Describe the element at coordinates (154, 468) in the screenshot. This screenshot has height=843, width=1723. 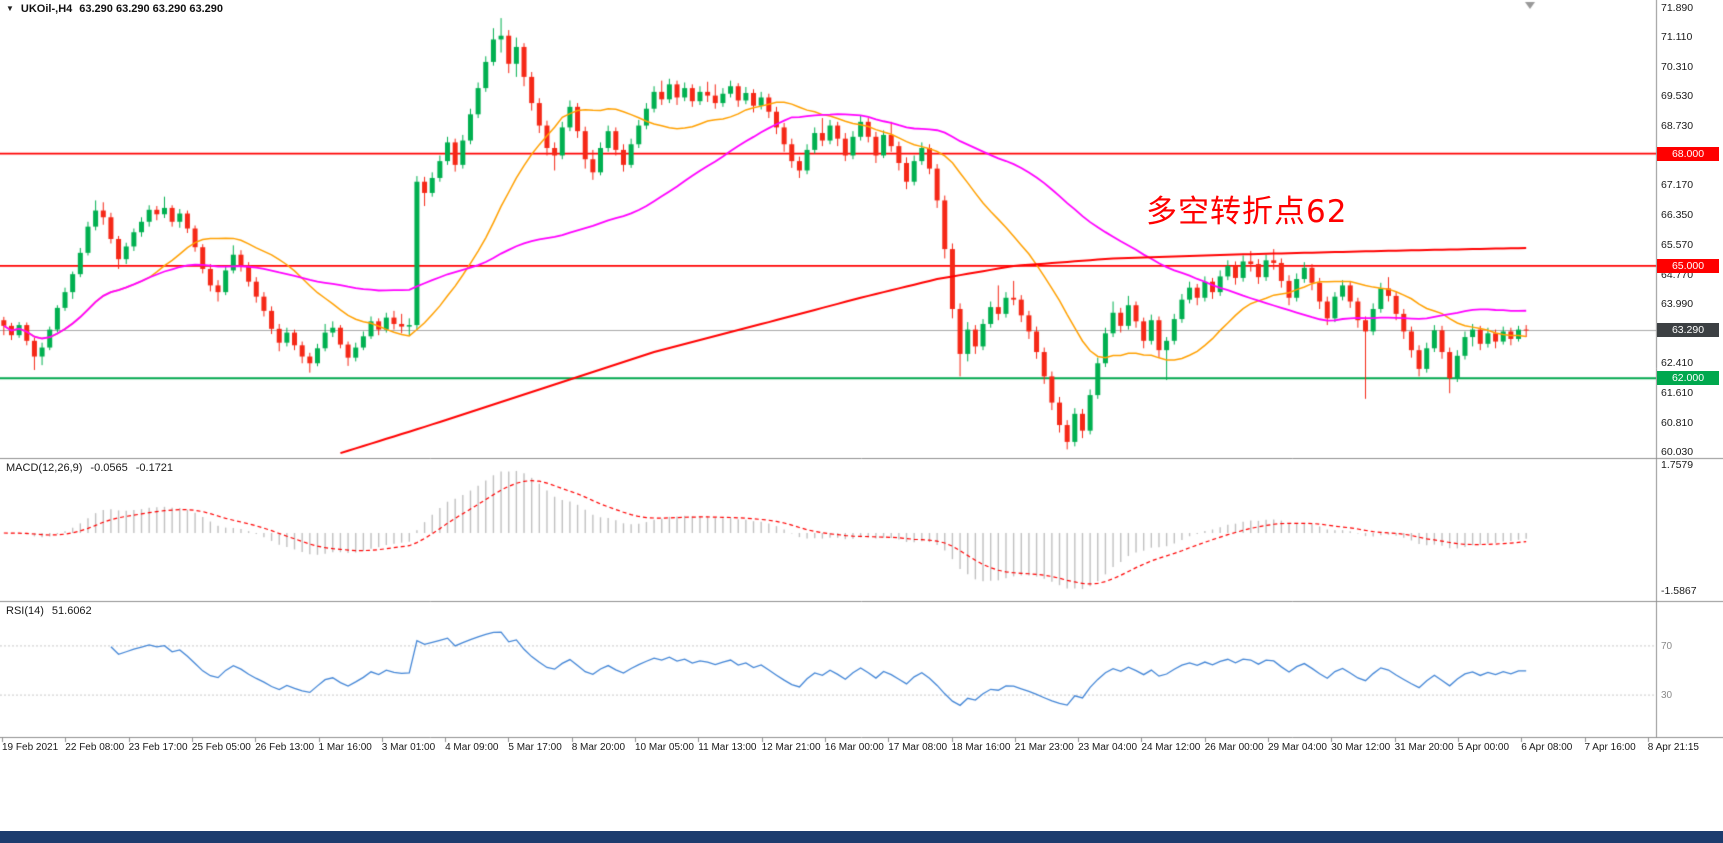
I see `macd-signal-value: -0.1721` at that location.